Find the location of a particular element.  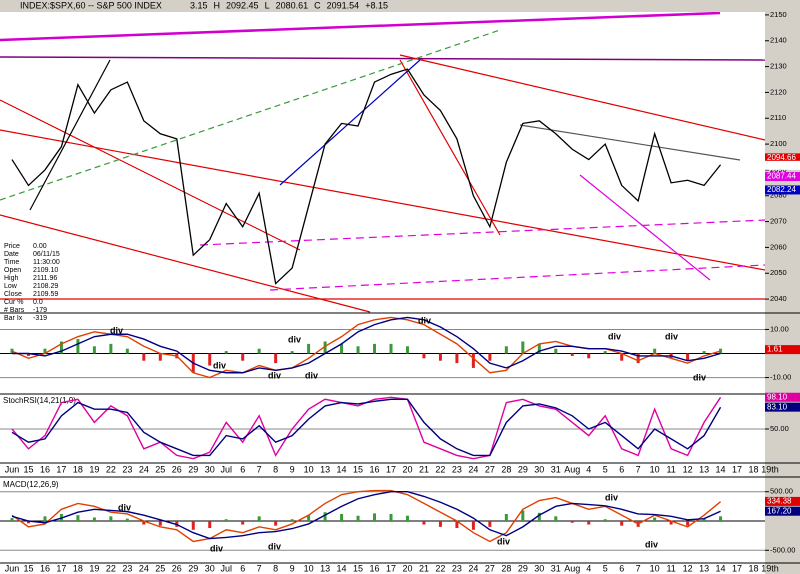

y-tick-label: -10.00 is located at coordinates (780, 377).